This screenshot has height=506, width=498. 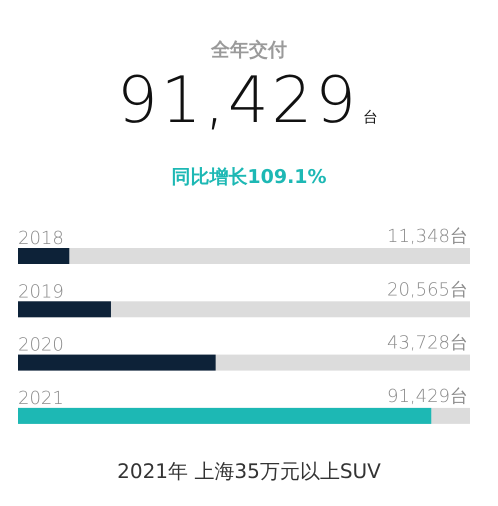 I want to click on annotation: 同比增长109.1%, so click(x=249, y=177).